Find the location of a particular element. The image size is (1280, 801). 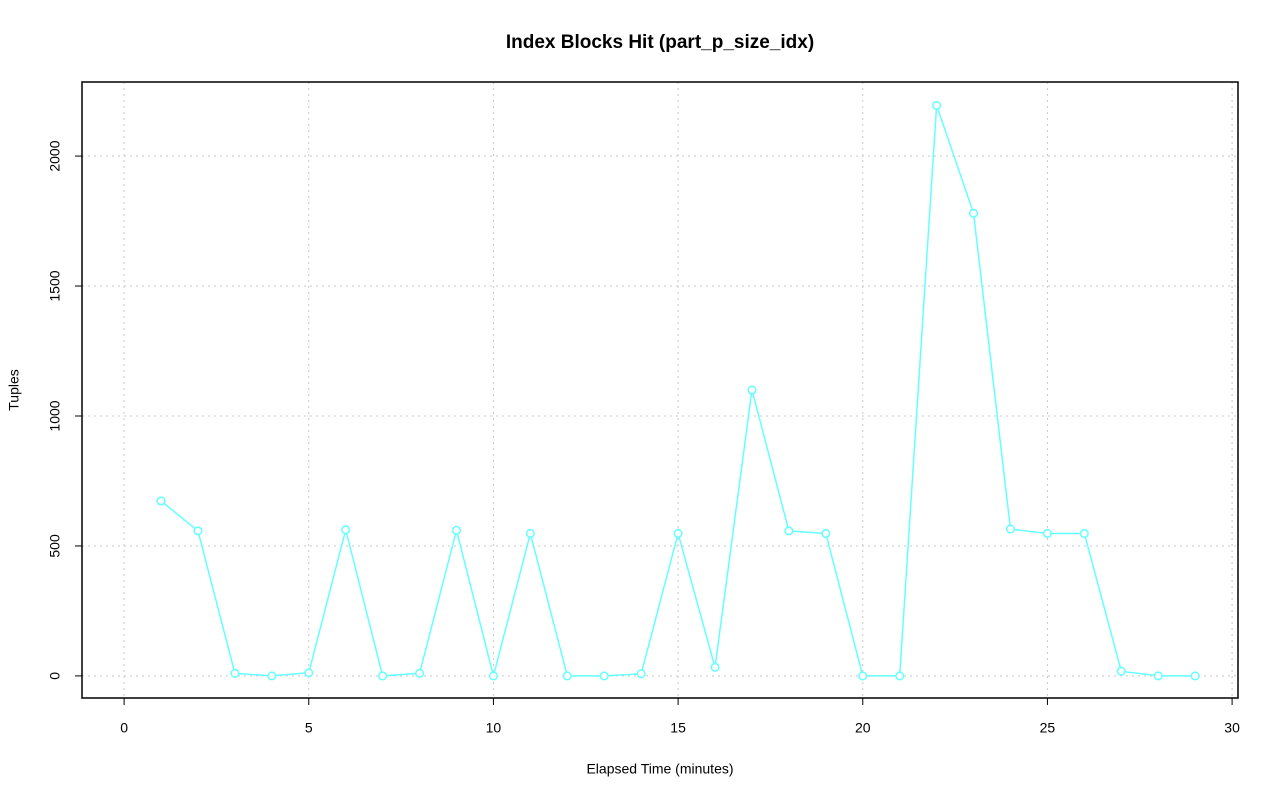

x-tick-label: 5 is located at coordinates (309, 728).